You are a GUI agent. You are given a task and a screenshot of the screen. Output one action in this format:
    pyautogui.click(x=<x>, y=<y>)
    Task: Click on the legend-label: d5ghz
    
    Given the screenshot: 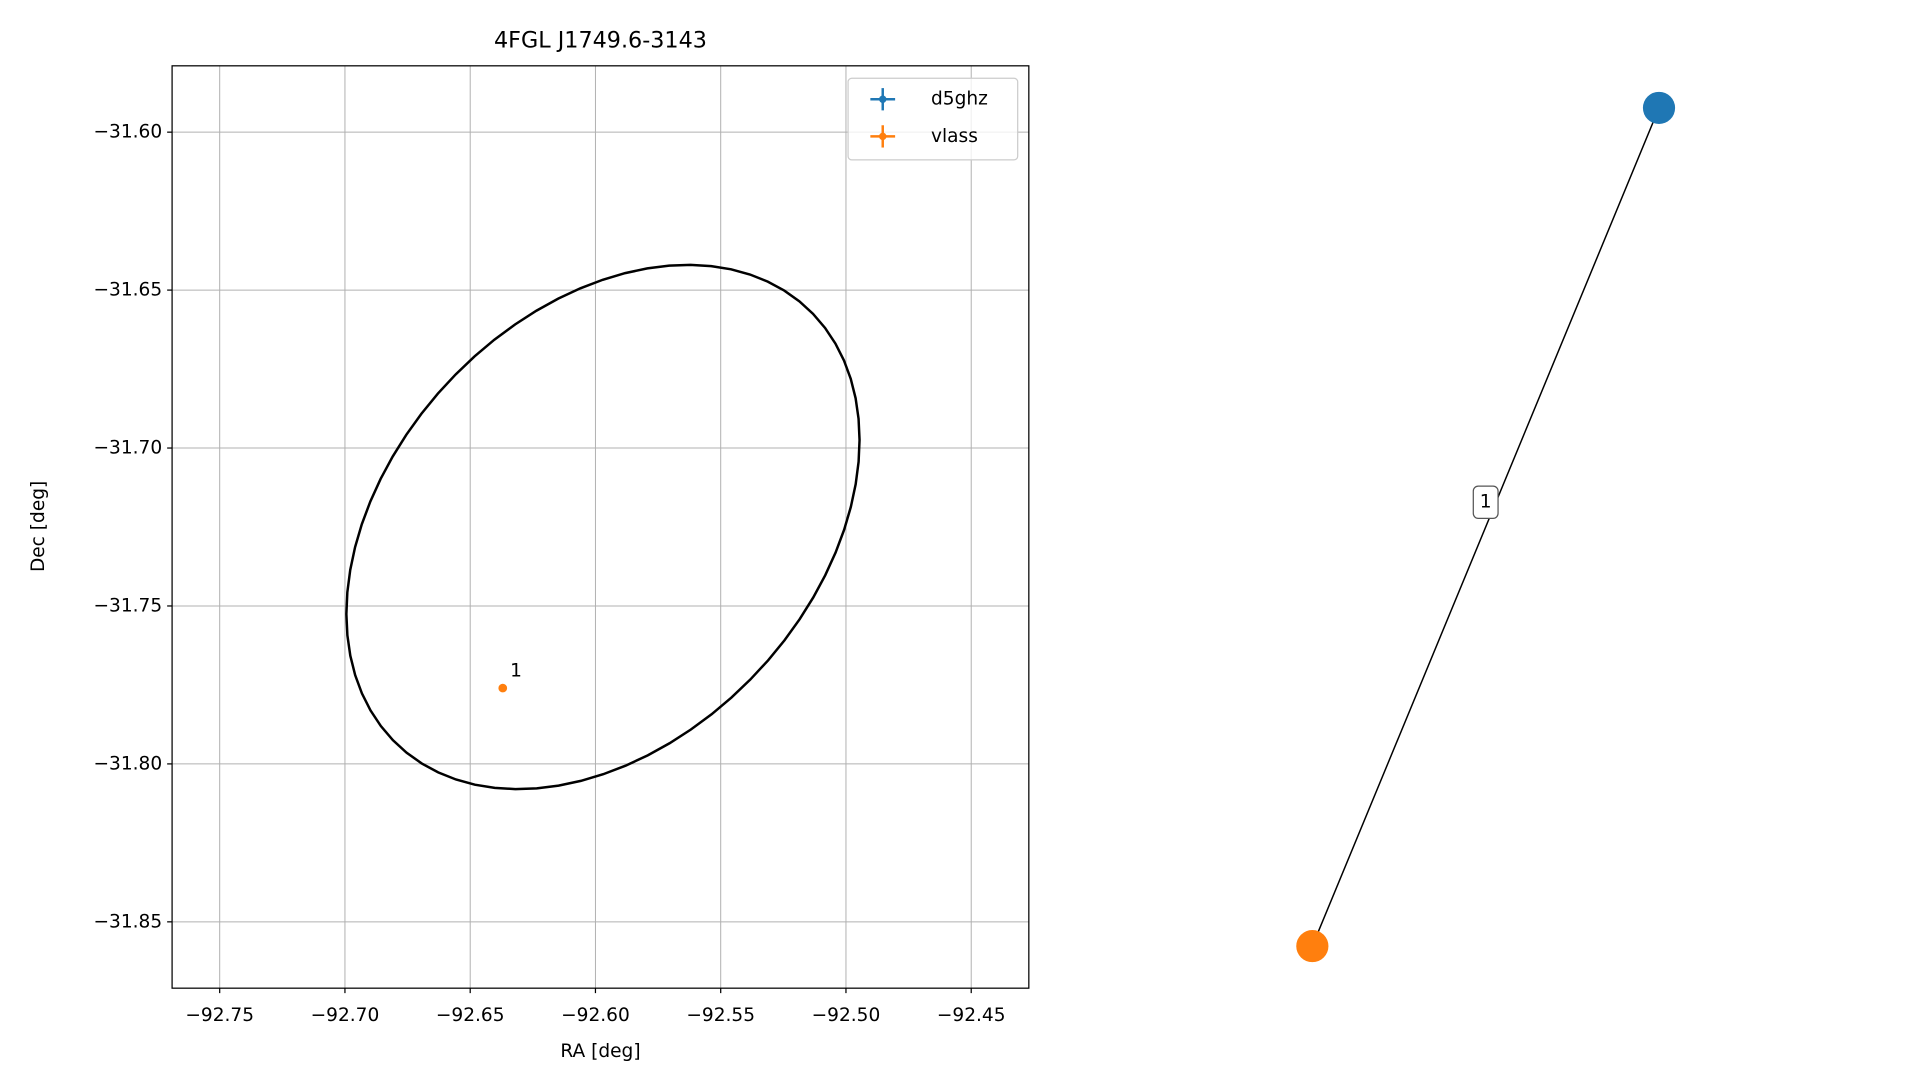 What is the action you would take?
    pyautogui.click(x=959, y=99)
    